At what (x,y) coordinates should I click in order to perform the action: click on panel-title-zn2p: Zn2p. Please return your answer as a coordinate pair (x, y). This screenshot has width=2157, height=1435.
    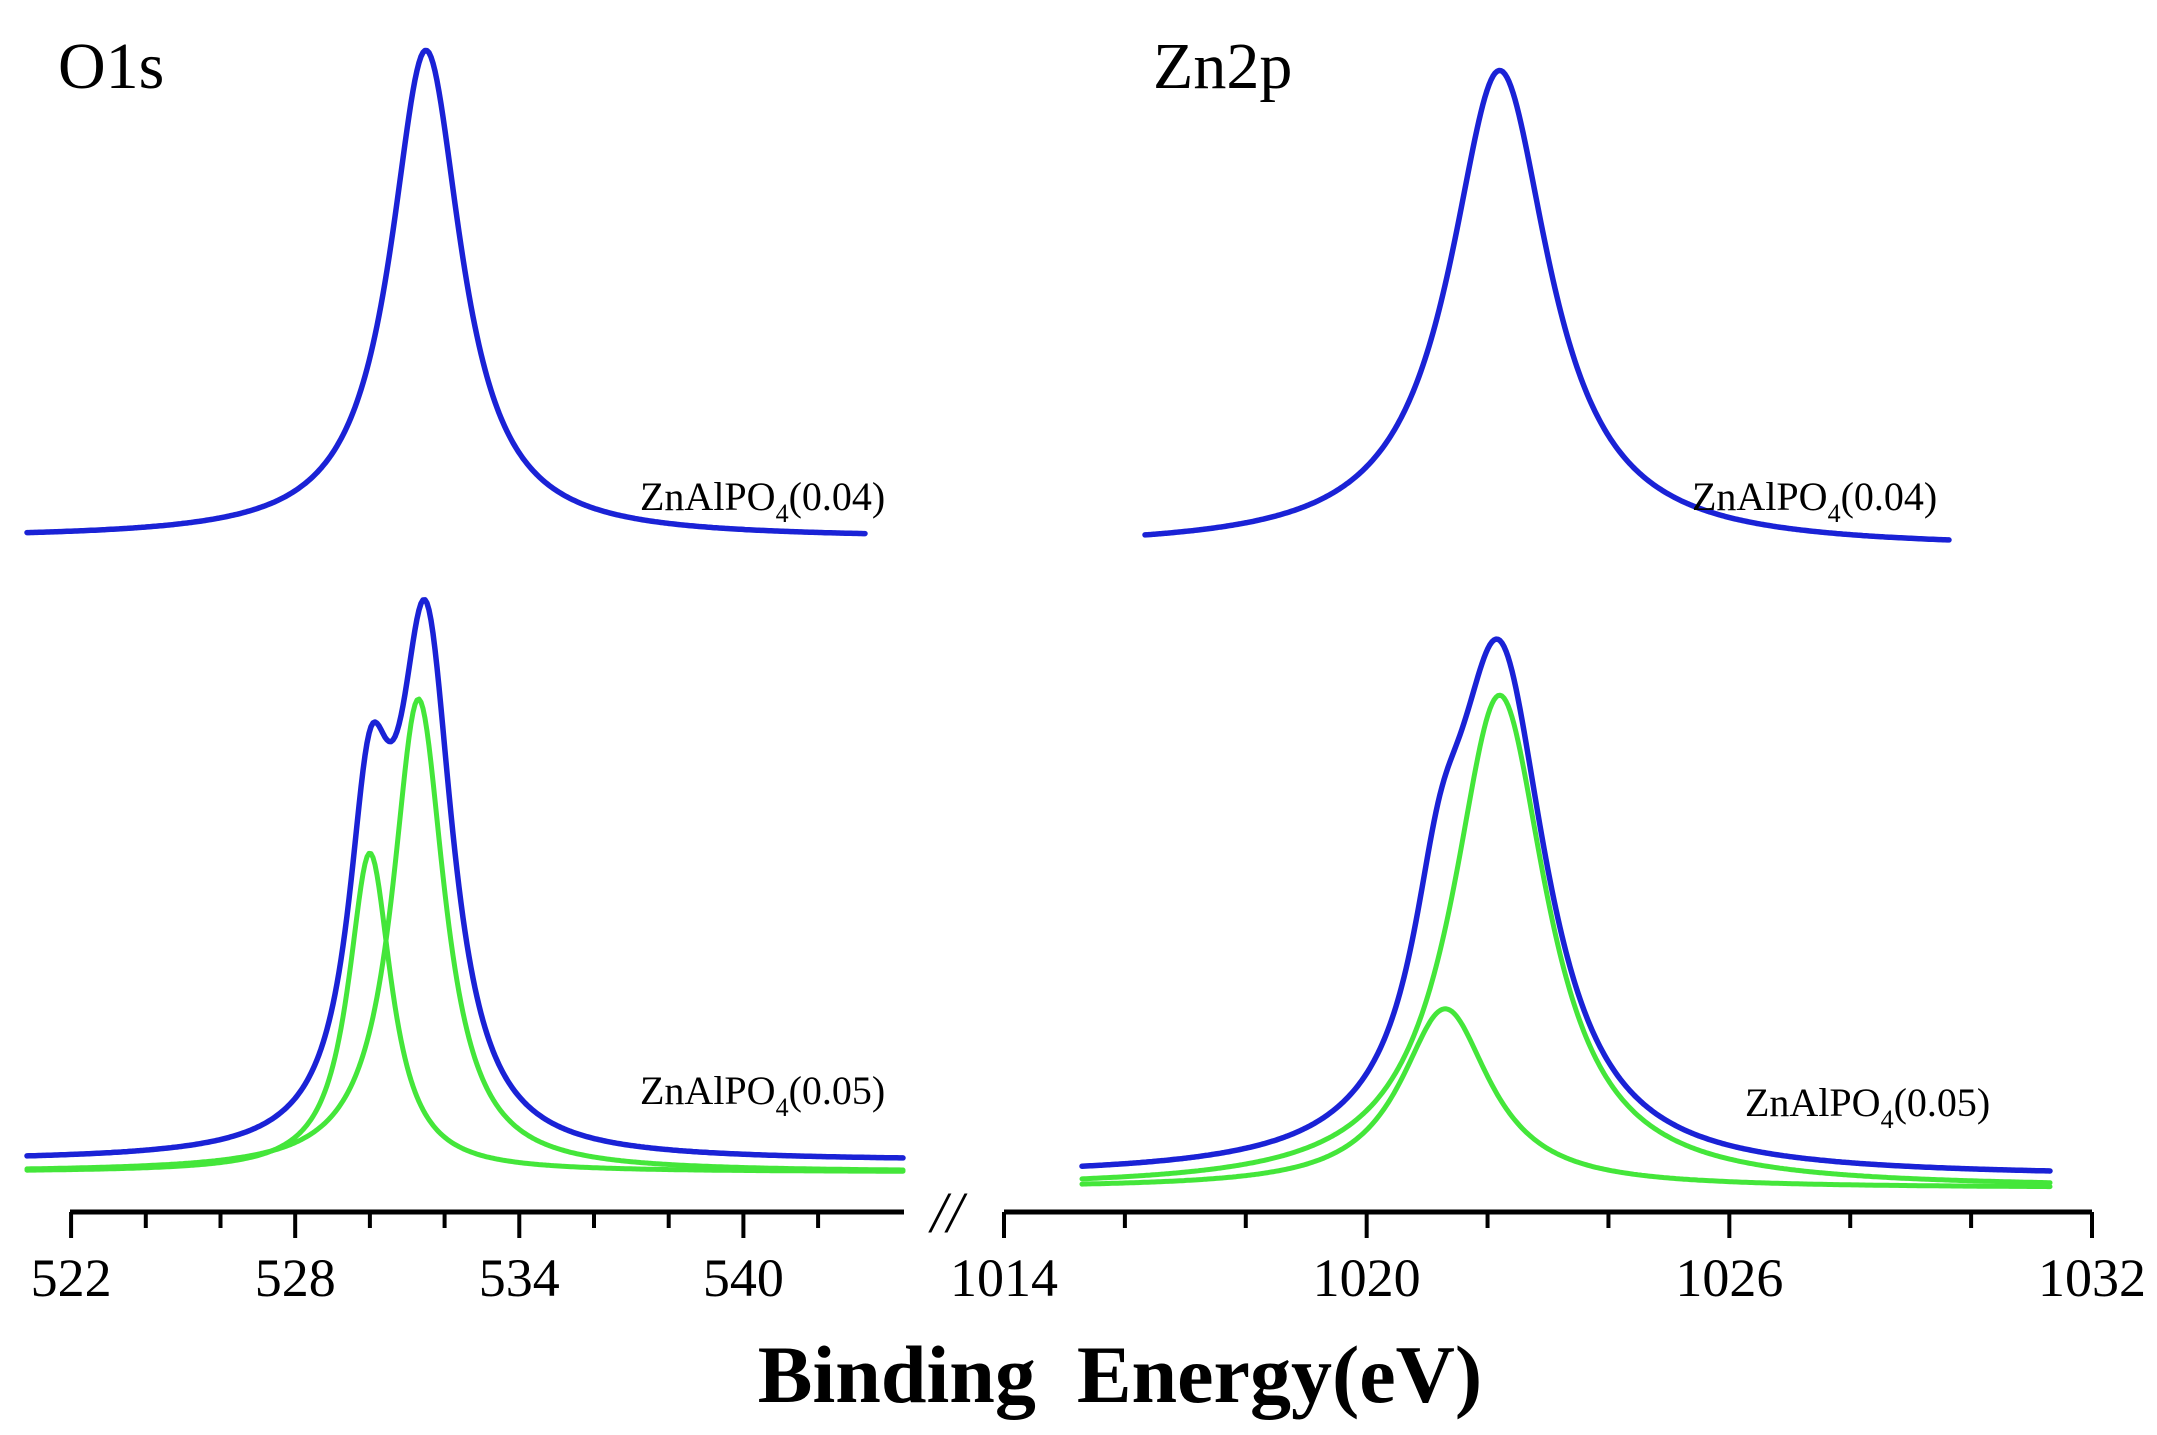
    Looking at the image, I should click on (1222, 66).